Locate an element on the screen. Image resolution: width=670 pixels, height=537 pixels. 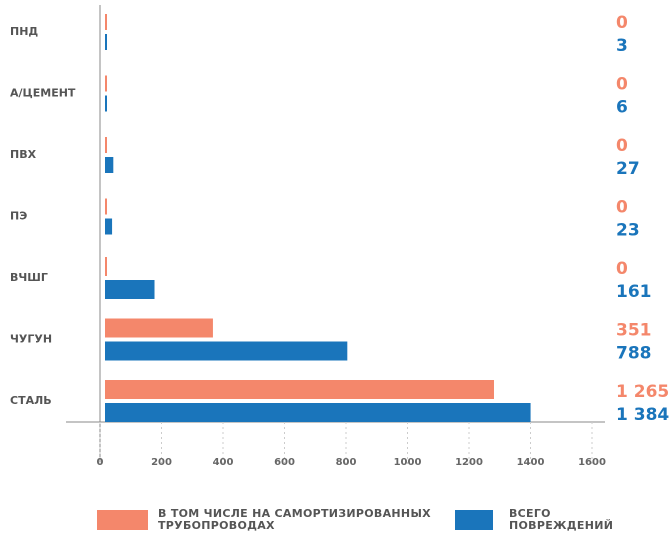
value-label: 6 is located at coordinates (622, 108).